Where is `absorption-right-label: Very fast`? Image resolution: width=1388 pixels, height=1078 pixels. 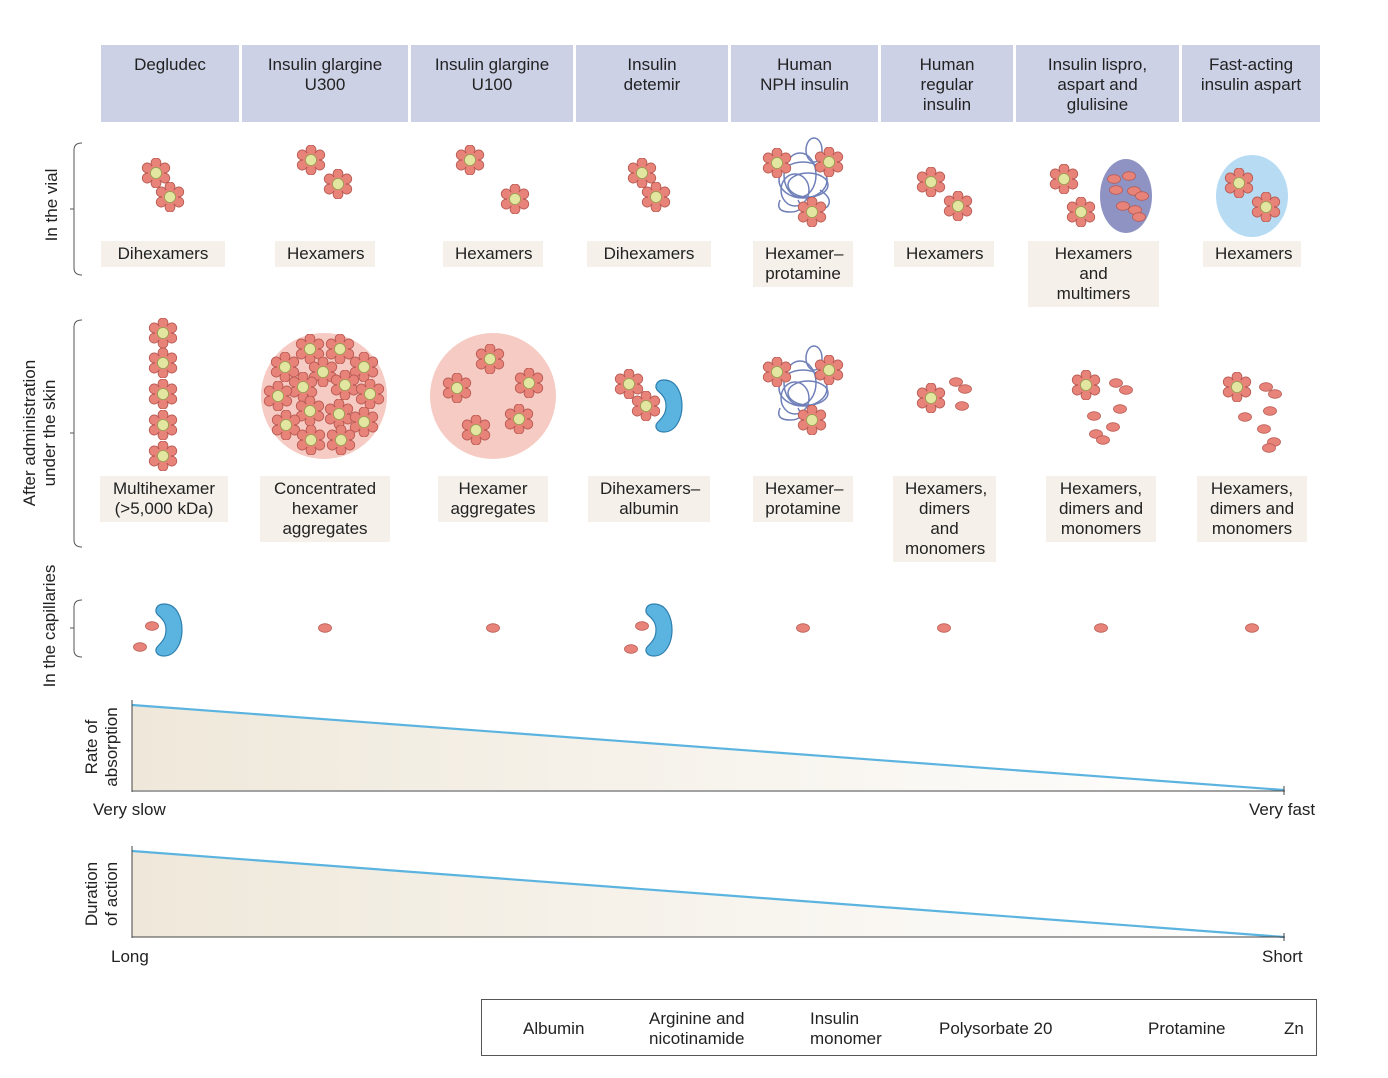 absorption-right-label: Very fast is located at coordinates (1282, 809).